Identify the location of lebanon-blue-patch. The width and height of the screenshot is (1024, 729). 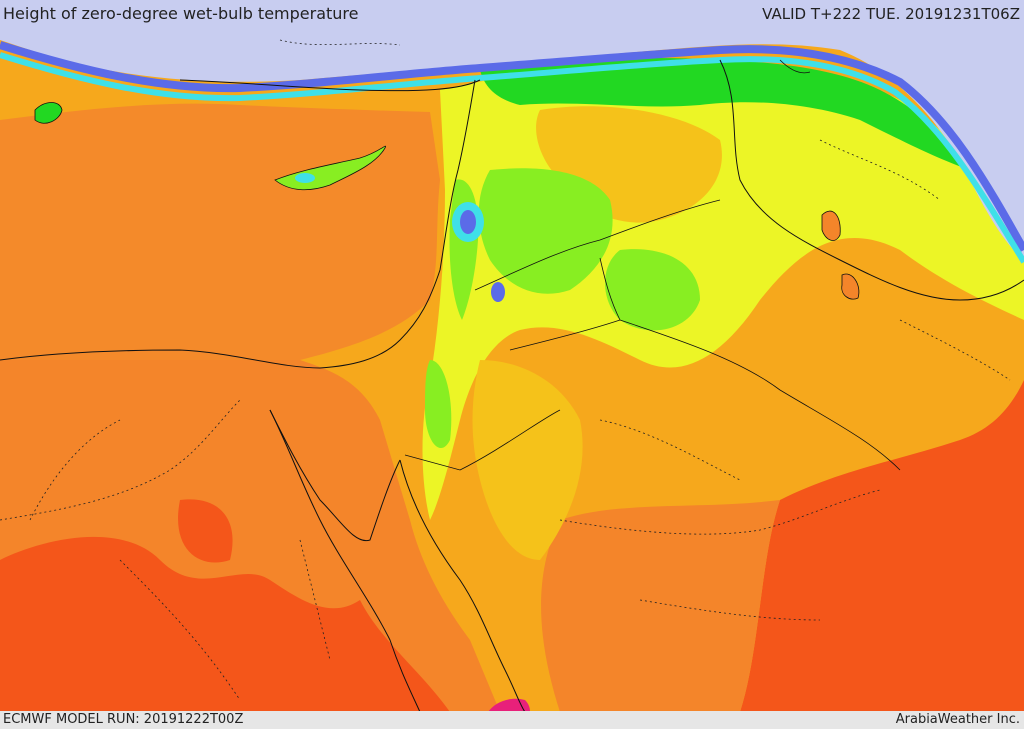
(468, 222).